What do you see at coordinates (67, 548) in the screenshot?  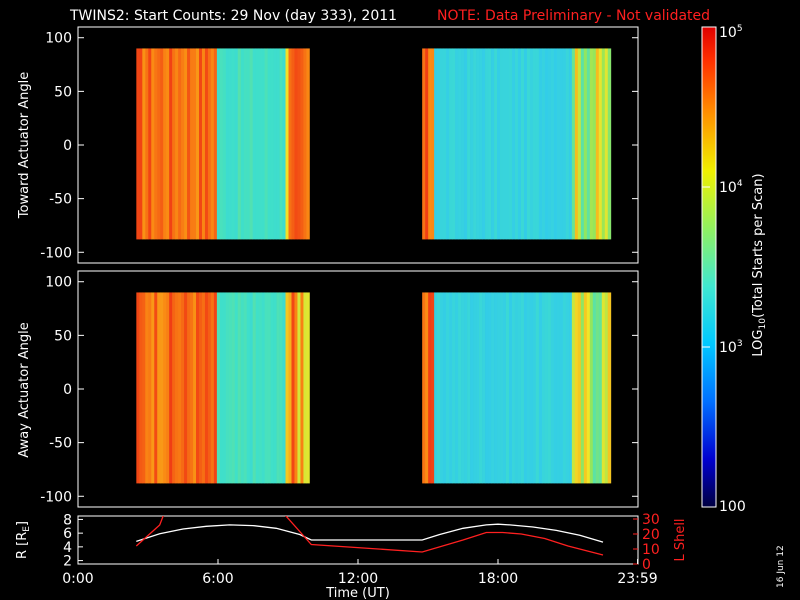 I see `r-tick-label: 4` at bounding box center [67, 548].